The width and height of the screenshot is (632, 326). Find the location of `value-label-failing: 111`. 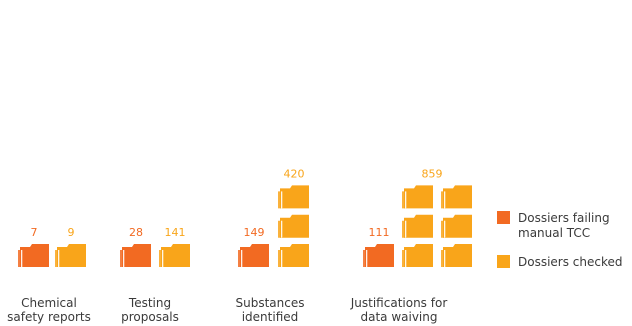

value-label-failing: 111 is located at coordinates (379, 232).